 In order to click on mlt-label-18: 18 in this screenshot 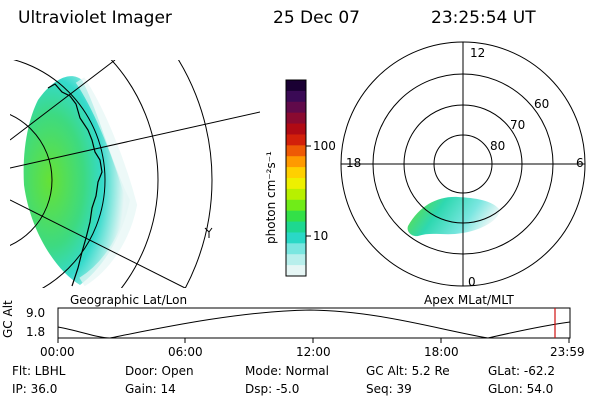, I will do `click(354, 163)`.